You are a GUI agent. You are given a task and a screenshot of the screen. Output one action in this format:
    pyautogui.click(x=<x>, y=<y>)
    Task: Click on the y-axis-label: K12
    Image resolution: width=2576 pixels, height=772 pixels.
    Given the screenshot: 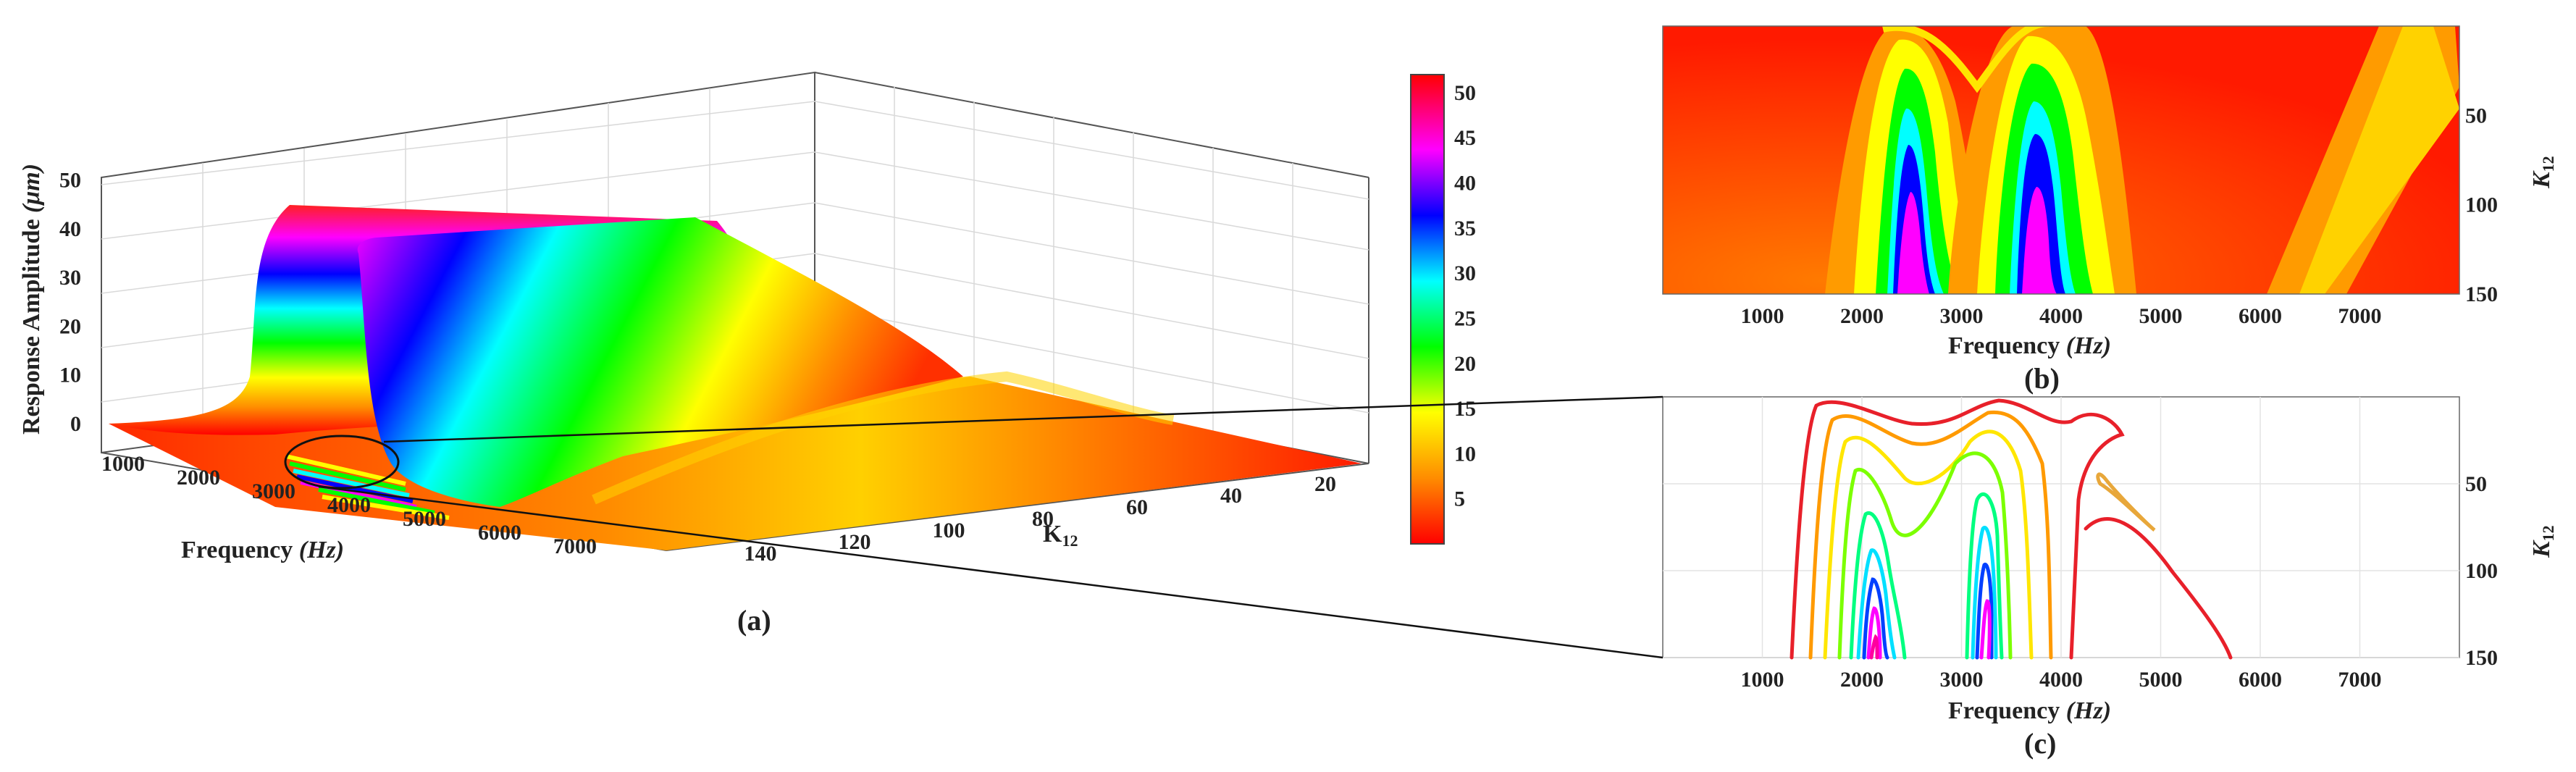 What is the action you would take?
    pyautogui.click(x=1060, y=535)
    